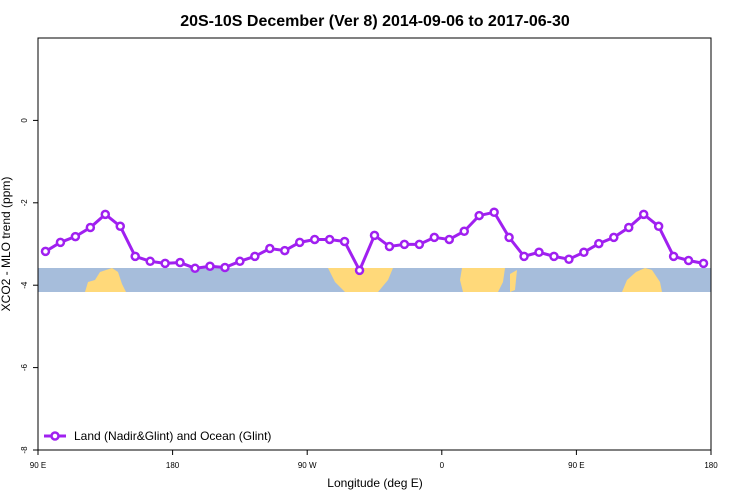 Image resolution: width=750 pixels, height=500 pixels. What do you see at coordinates (24, 203) in the screenshot?
I see `y-tick-label: -2` at bounding box center [24, 203].